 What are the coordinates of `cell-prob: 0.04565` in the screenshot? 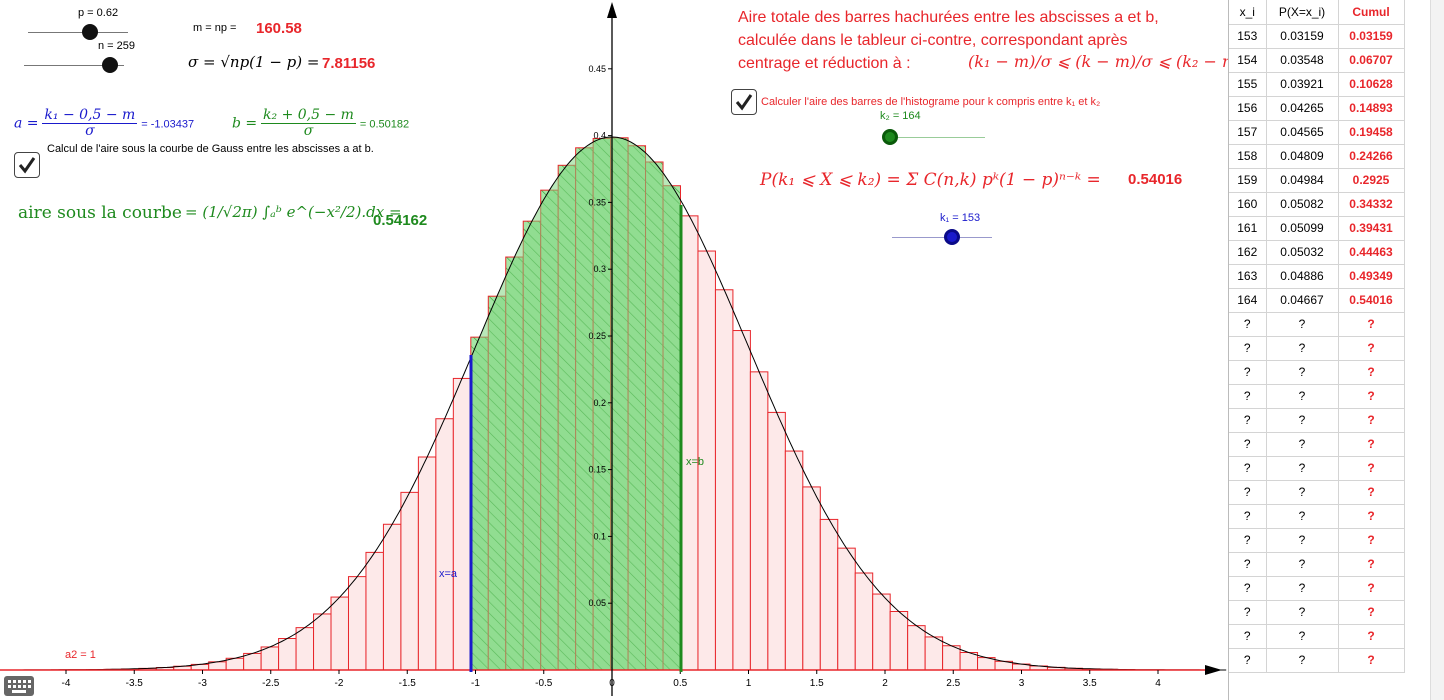 It's located at (1302, 132).